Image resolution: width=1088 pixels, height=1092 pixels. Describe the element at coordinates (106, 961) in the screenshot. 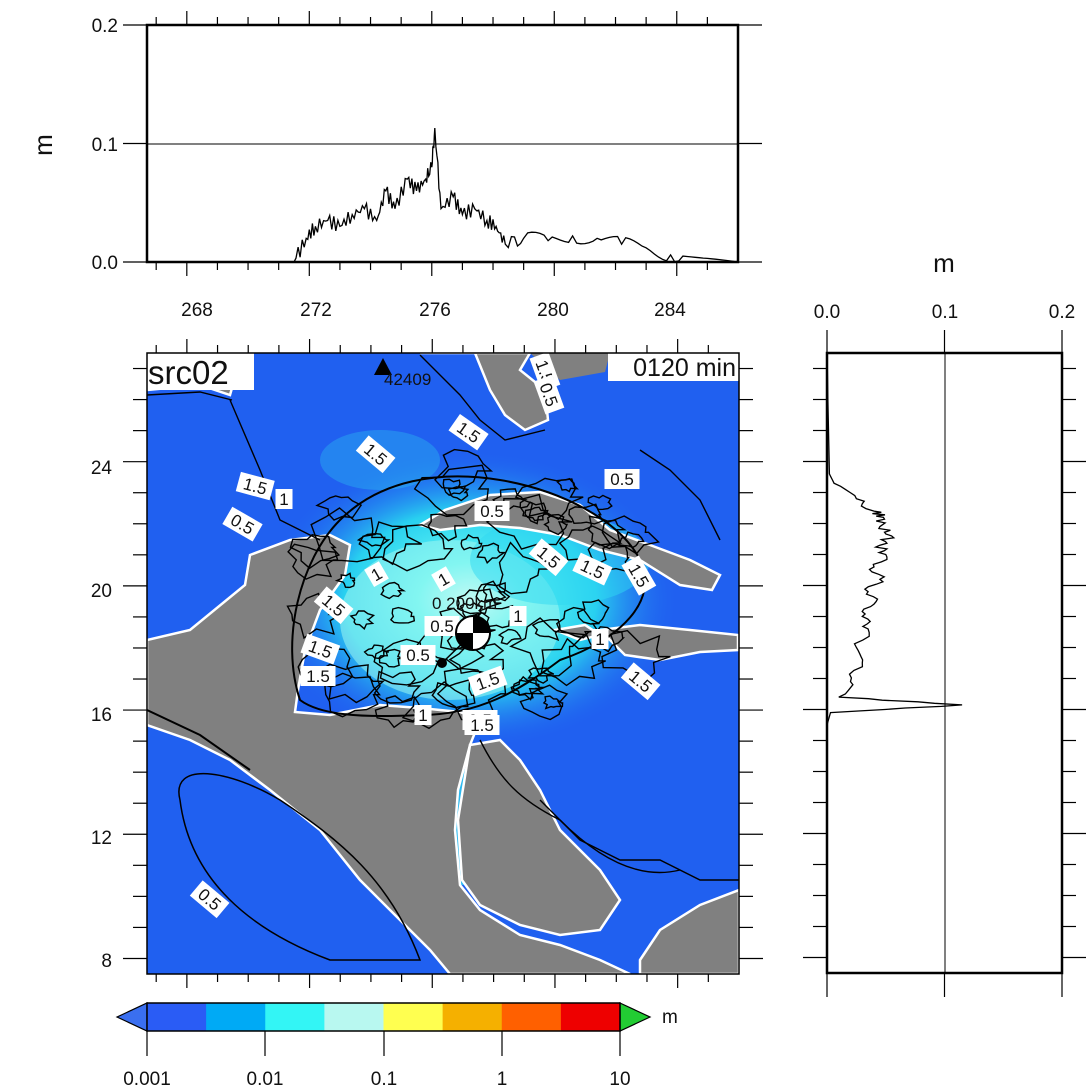

I see `lat-tick-label: 8` at that location.